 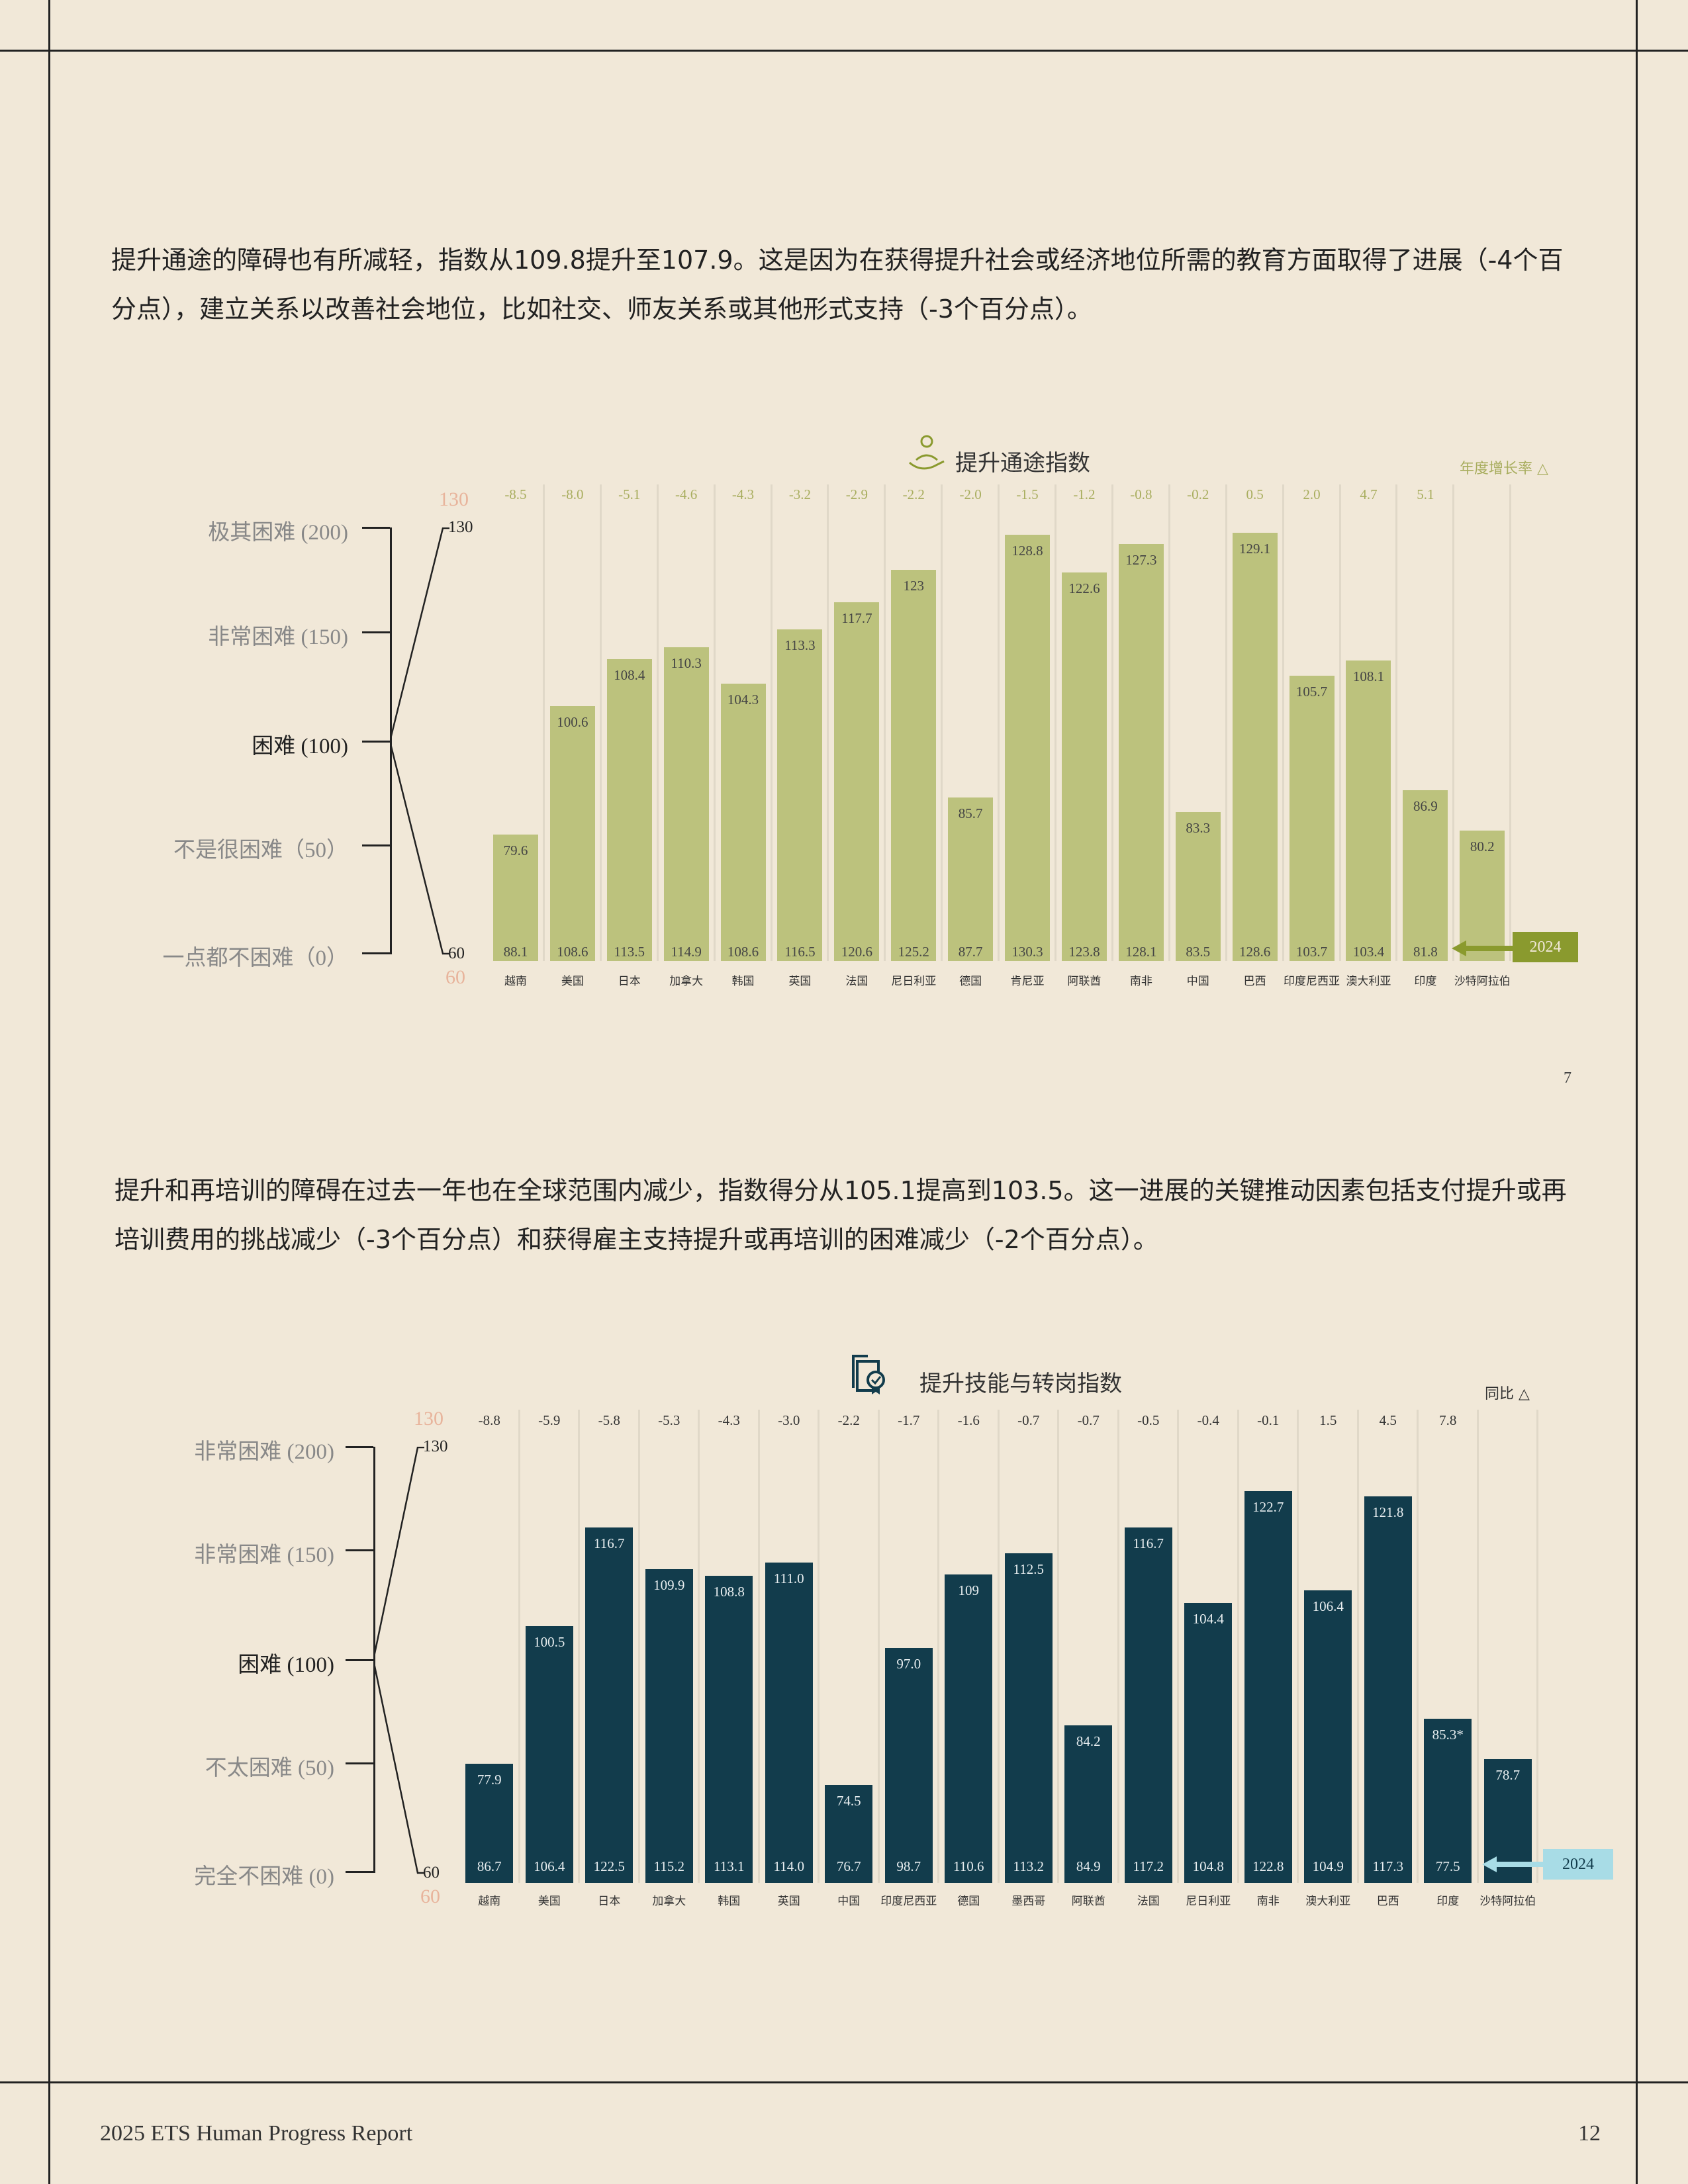 I want to click on bar-value-2024: 98.7, so click(x=908, y=1866).